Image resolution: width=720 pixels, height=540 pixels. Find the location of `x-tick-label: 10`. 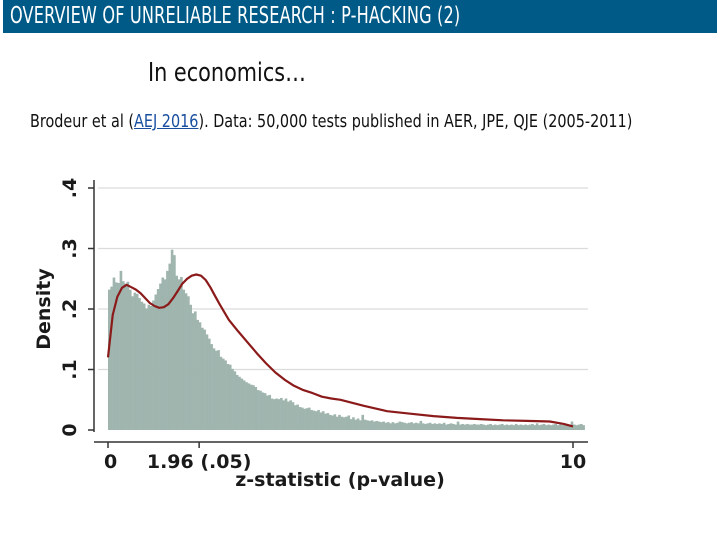

x-tick-label: 10 is located at coordinates (573, 462).